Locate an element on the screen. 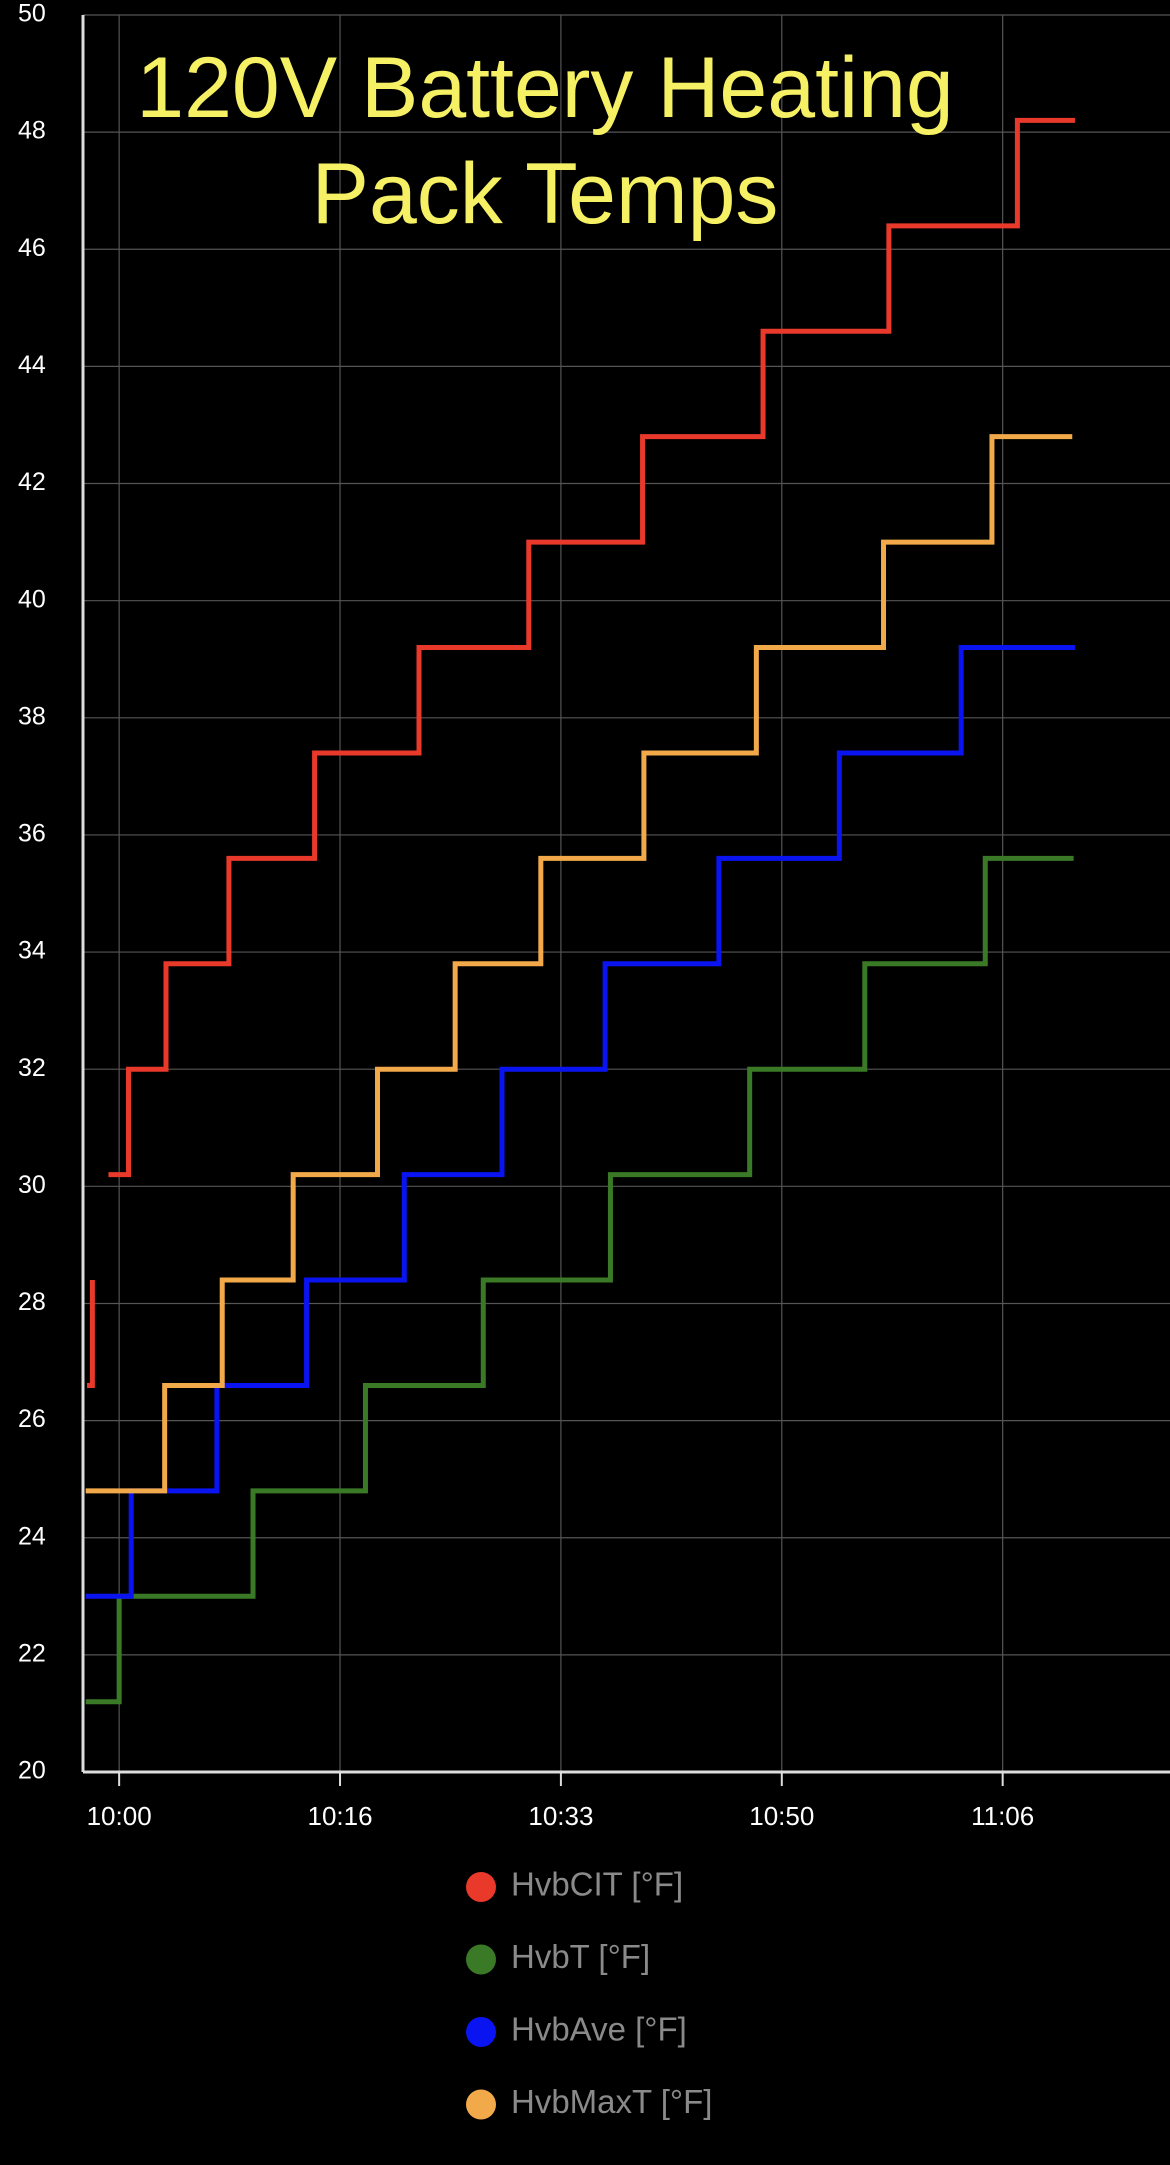 The height and width of the screenshot is (2165, 1170). y-tick-label: 32 is located at coordinates (32, 1068).